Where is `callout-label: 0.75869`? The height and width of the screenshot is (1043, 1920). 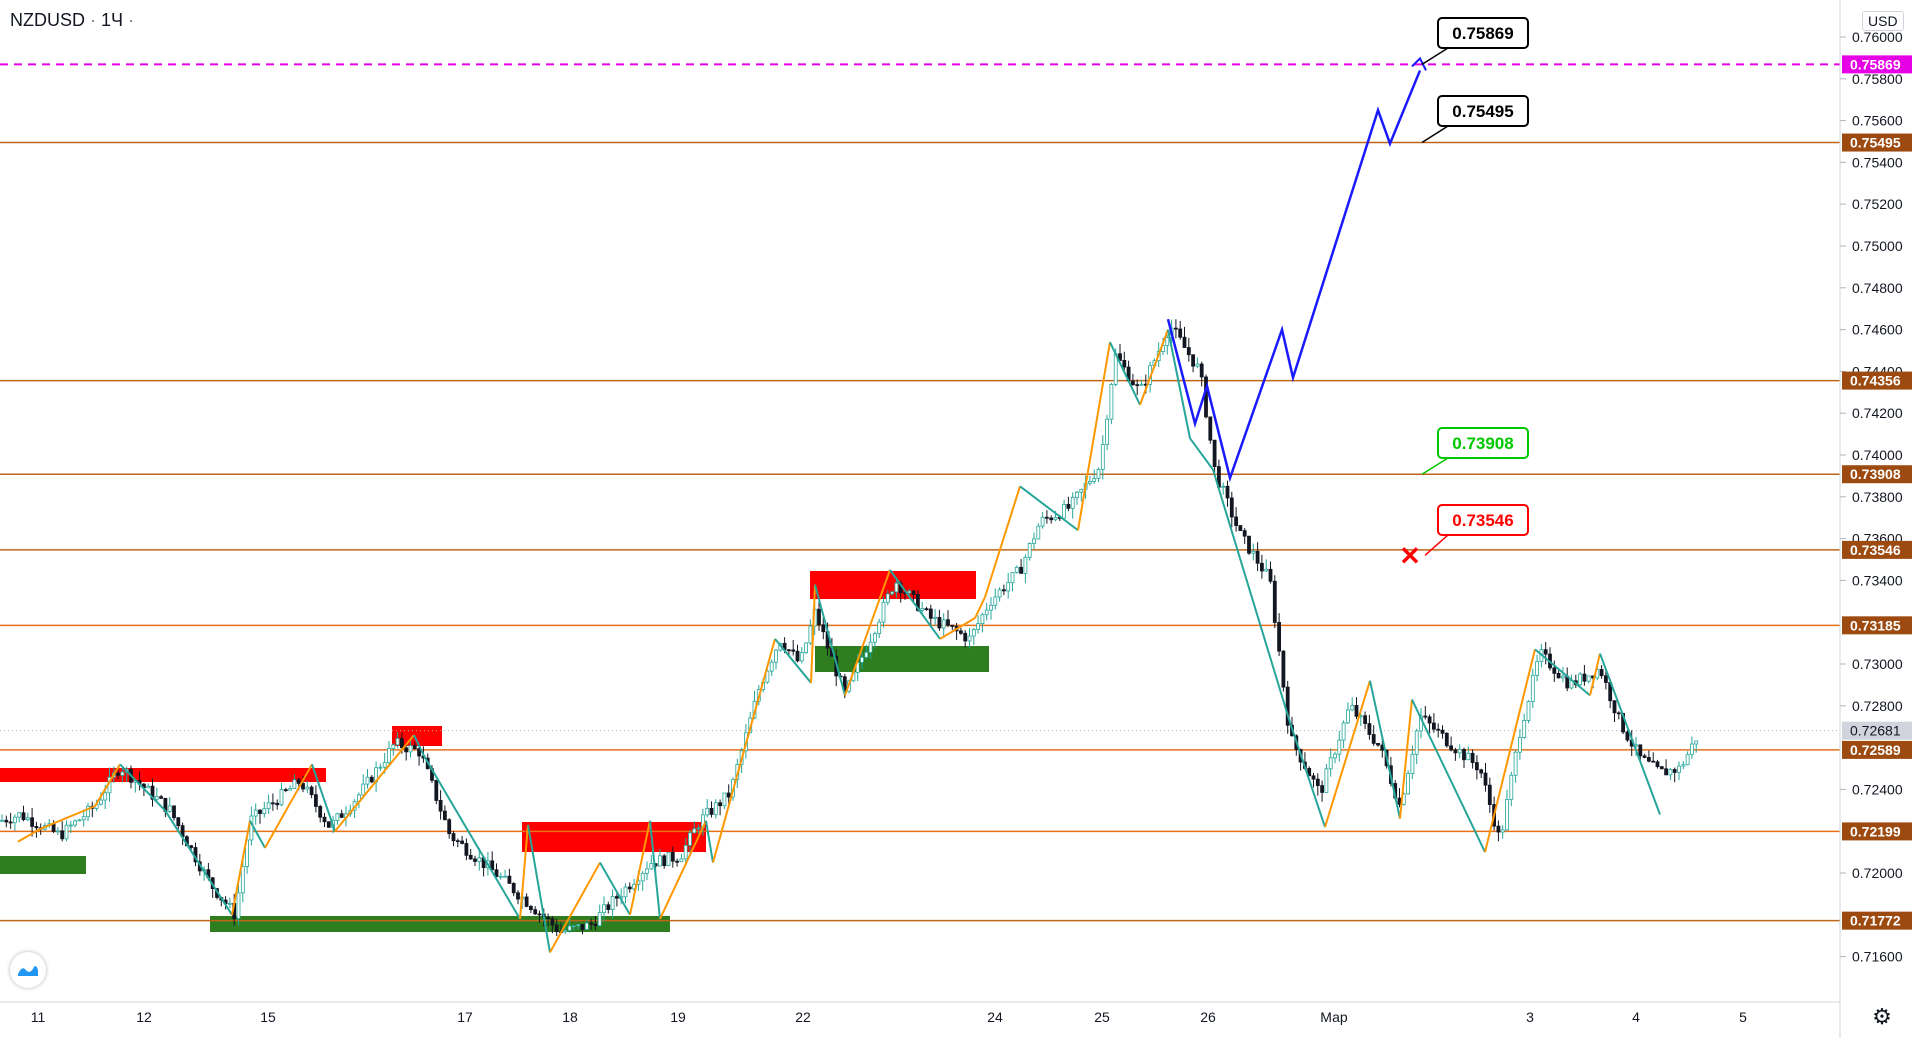 callout-label: 0.75869 is located at coordinates (1482, 33).